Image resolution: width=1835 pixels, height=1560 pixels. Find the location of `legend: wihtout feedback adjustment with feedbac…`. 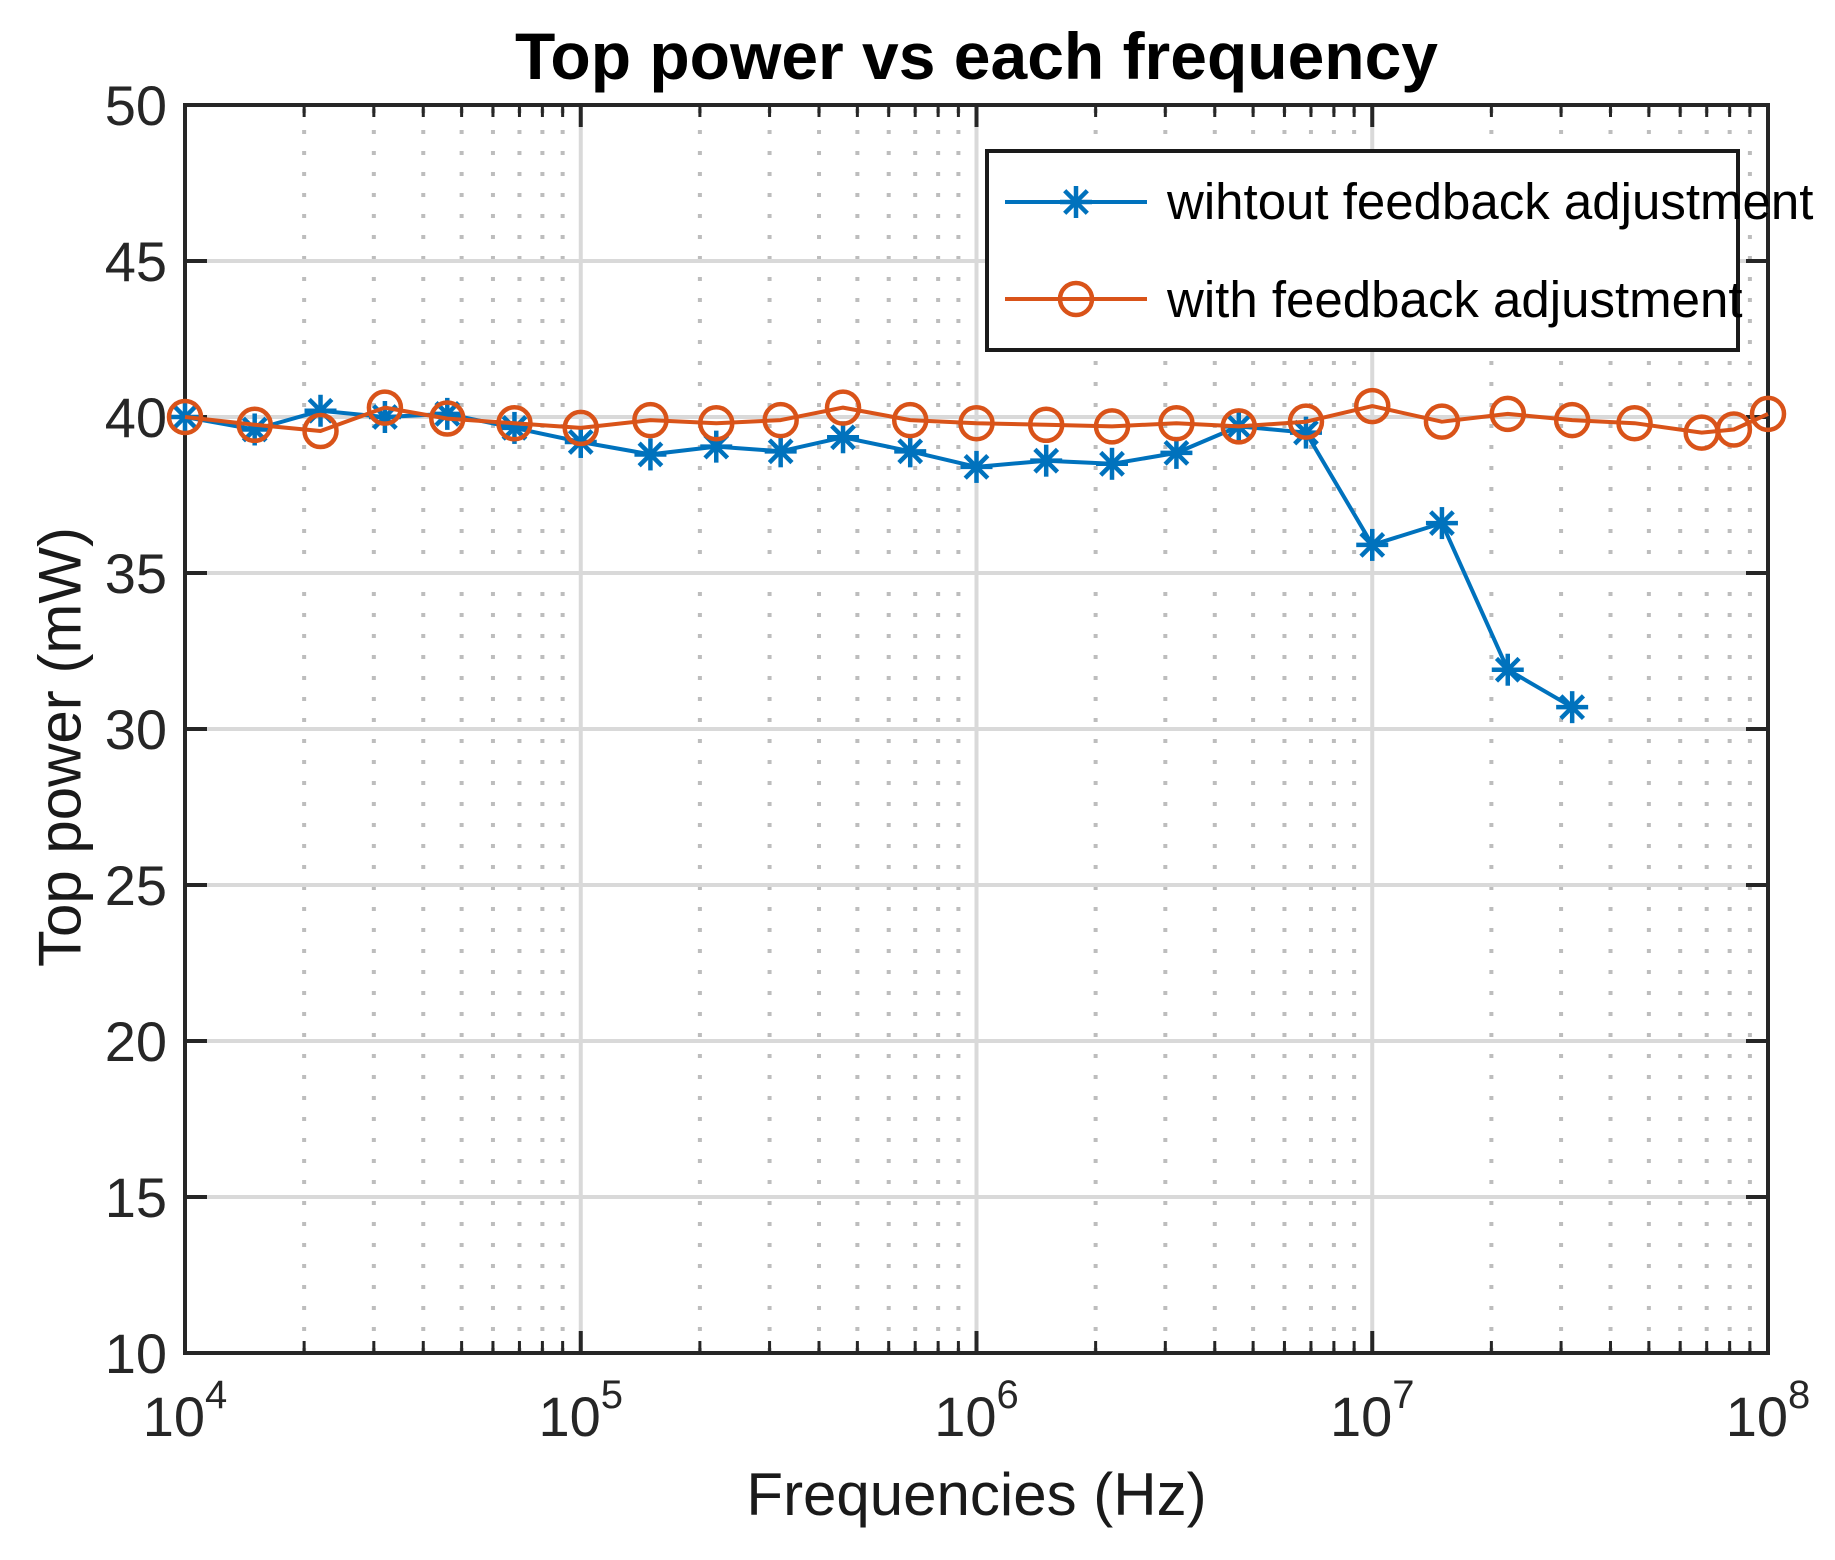

legend: wihtout feedback adjustment with feedbac… is located at coordinates (1399, 250).